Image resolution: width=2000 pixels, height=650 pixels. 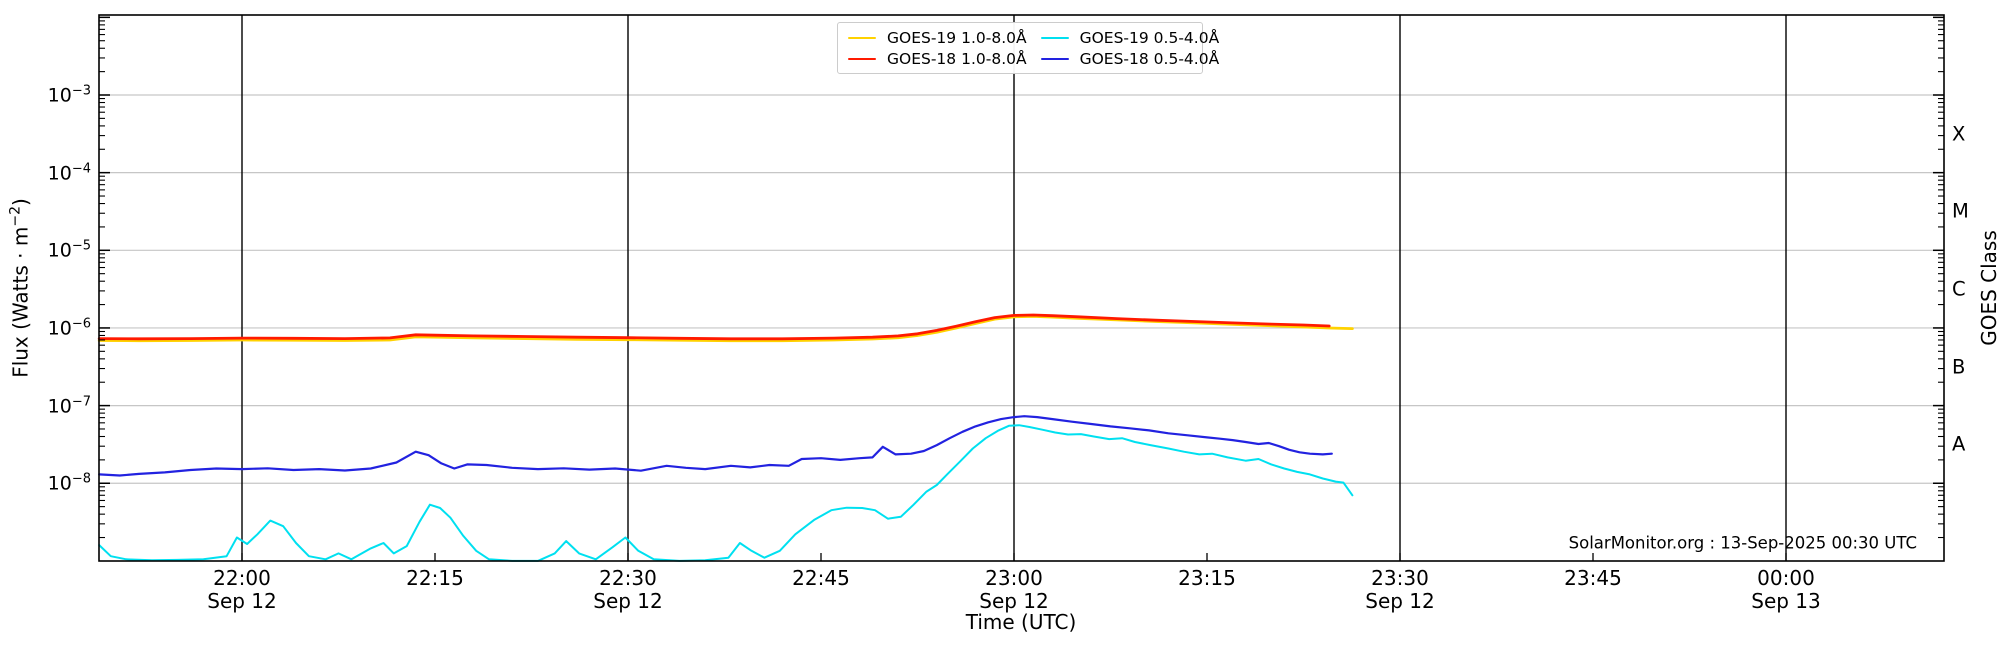 What do you see at coordinates (1742, 543) in the screenshot?
I see `watermark-solarmonitor: SolarMonitor.org : 13-Sep-2025 00:30 UTC` at bounding box center [1742, 543].